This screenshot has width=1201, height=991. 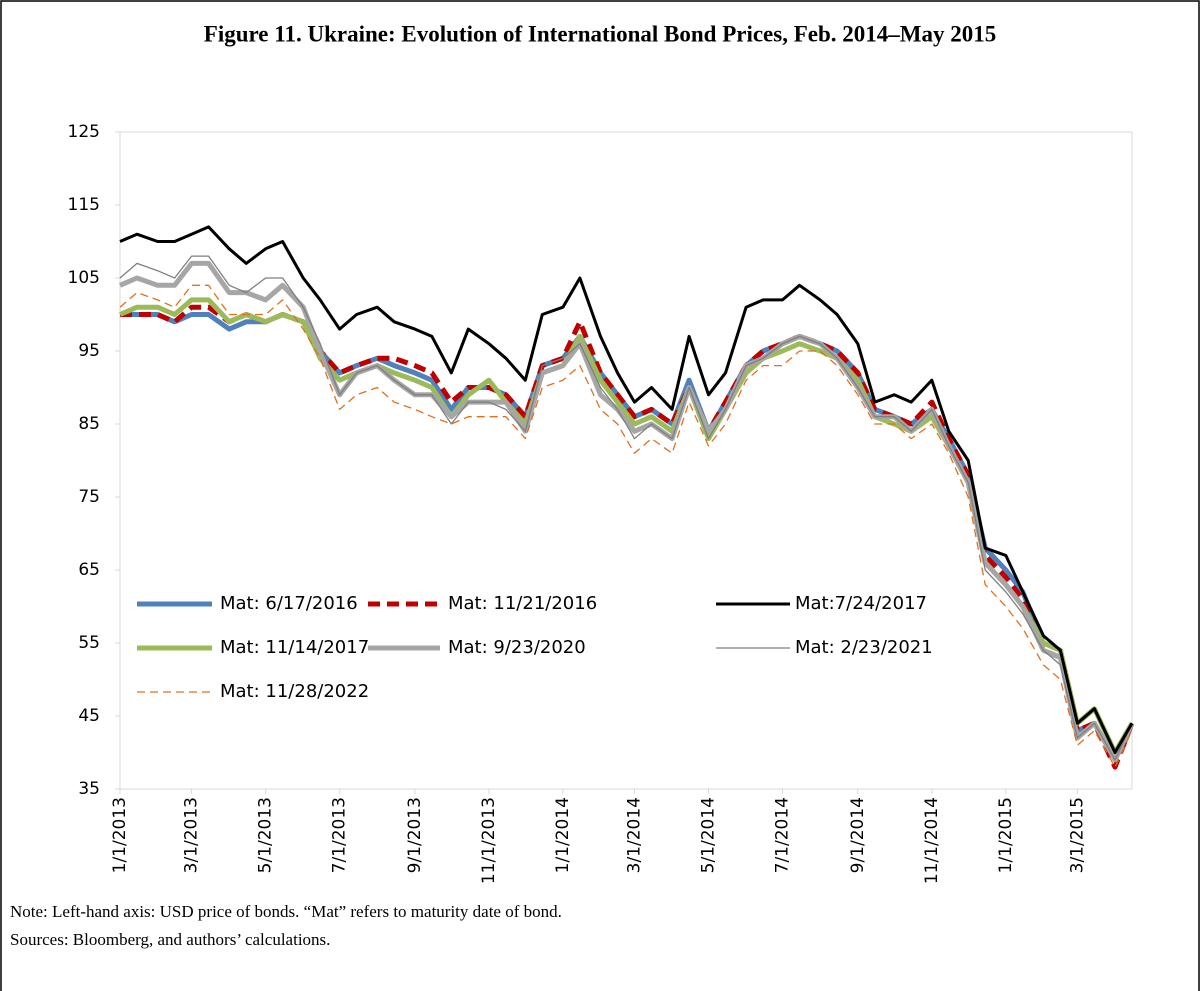 What do you see at coordinates (84, 132) in the screenshot?
I see `y-tick-label: 125` at bounding box center [84, 132].